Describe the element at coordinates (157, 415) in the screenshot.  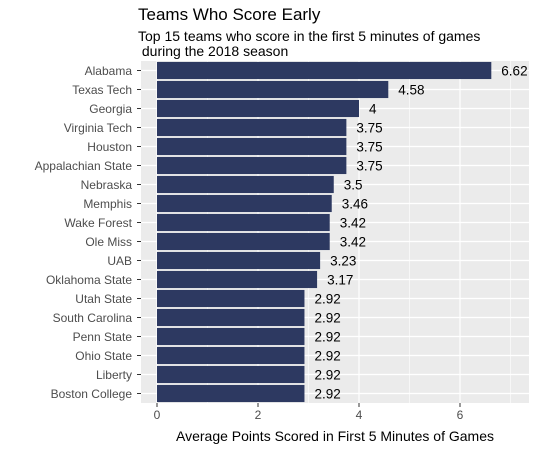
I see `x-tick-label: 0` at that location.